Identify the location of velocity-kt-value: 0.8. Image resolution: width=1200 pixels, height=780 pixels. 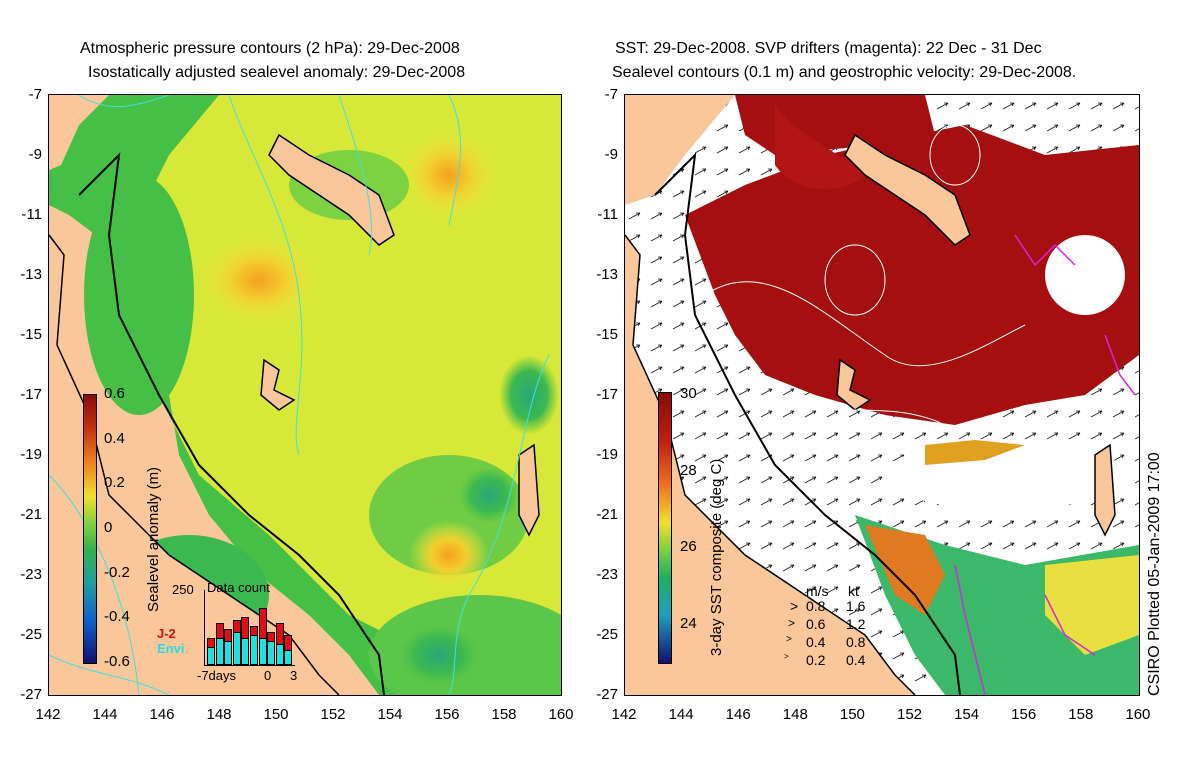
(856, 642).